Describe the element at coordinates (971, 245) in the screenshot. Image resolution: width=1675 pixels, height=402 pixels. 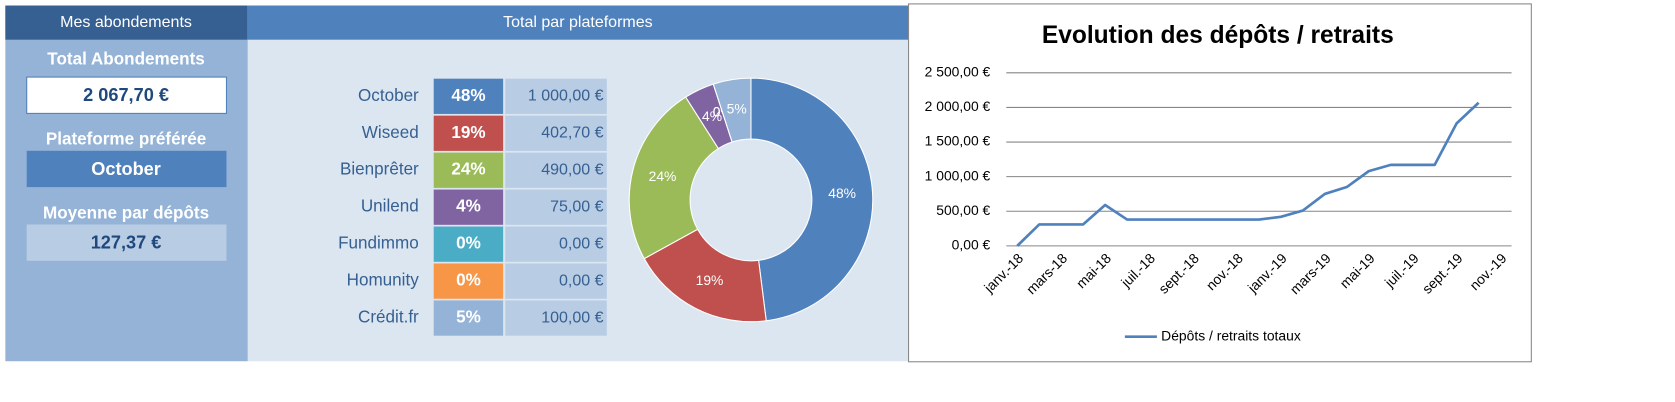
I see `y-tick-label: 0,00 €` at that location.